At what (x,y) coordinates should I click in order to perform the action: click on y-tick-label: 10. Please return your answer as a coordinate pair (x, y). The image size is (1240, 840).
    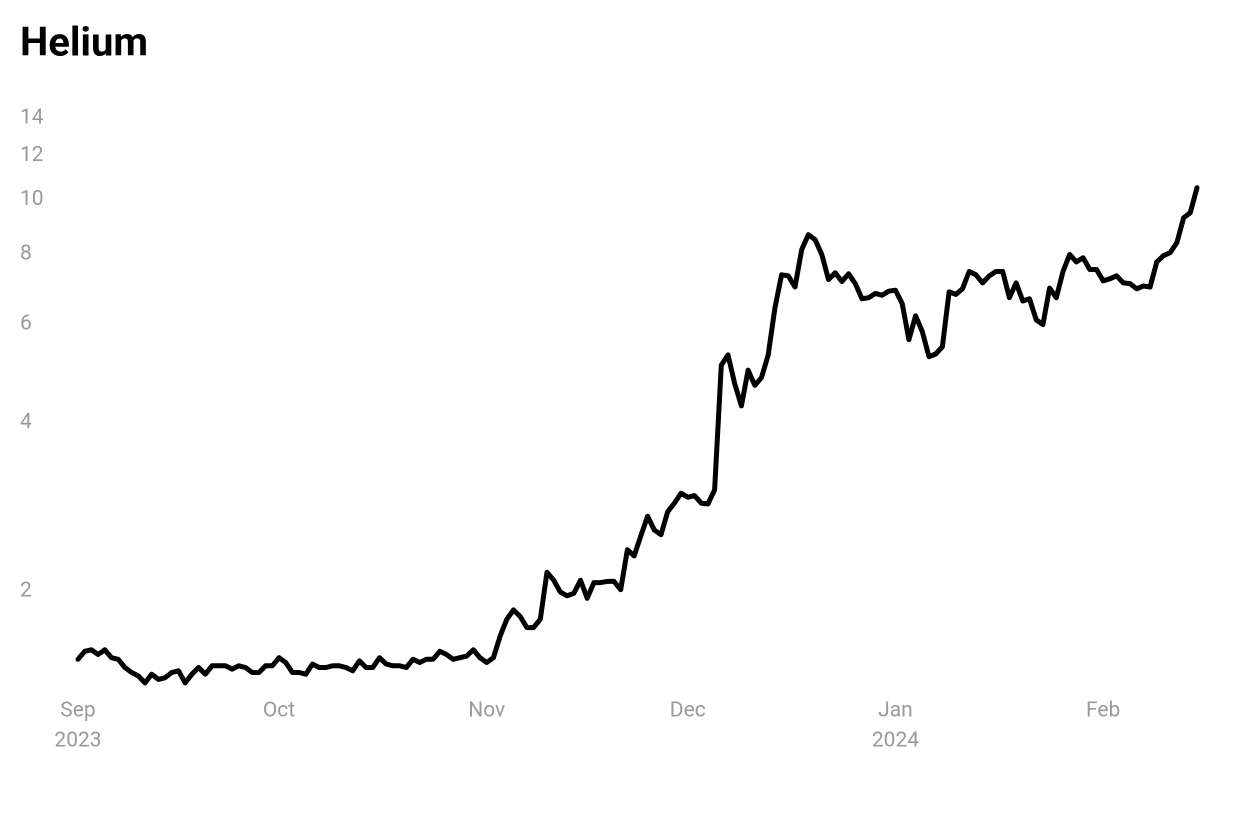
    Looking at the image, I should click on (32, 199).